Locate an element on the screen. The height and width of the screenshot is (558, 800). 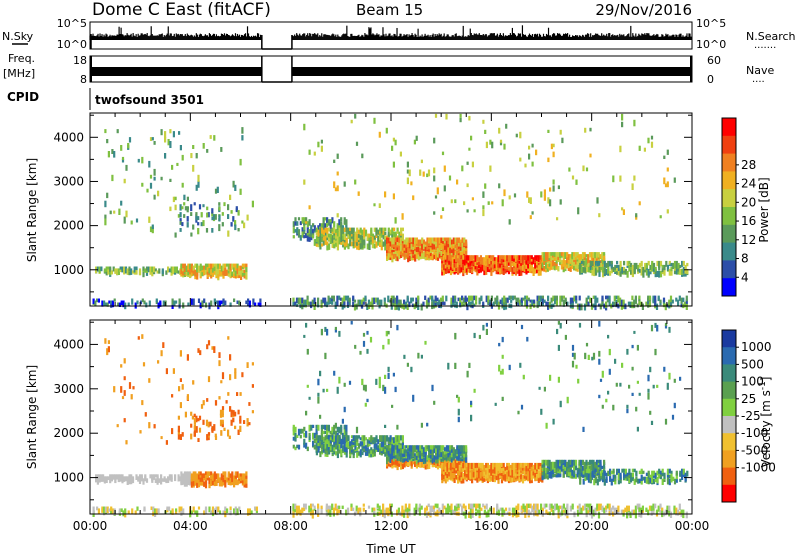
cpid-label: CPID is located at coordinates (23, 97).